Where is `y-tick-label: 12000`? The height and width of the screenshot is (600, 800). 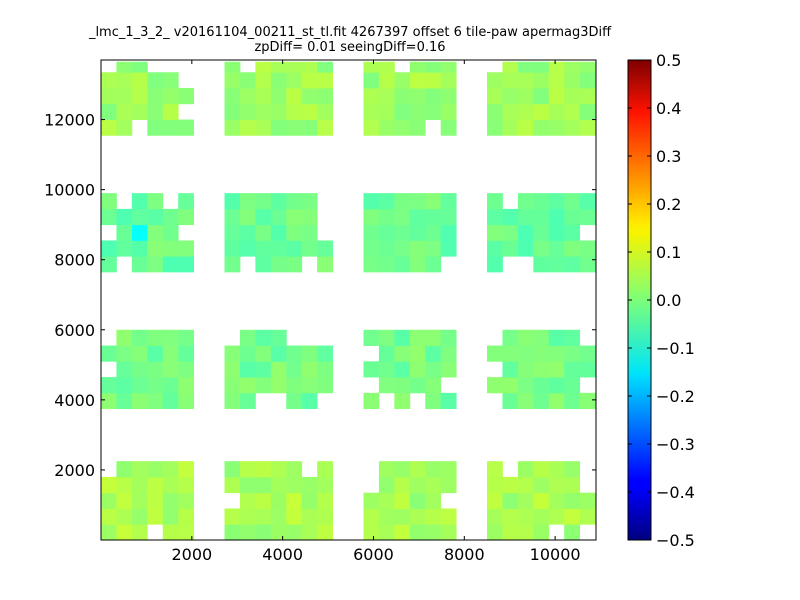
y-tick-label: 12000 is located at coordinates (69, 120).